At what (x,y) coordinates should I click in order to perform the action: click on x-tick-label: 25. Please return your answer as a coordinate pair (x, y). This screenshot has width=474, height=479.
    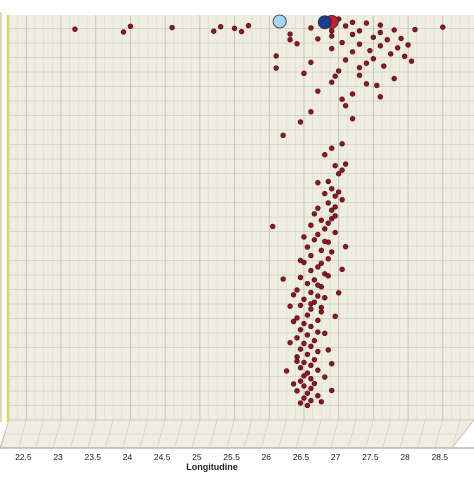
    Looking at the image, I should click on (197, 457).